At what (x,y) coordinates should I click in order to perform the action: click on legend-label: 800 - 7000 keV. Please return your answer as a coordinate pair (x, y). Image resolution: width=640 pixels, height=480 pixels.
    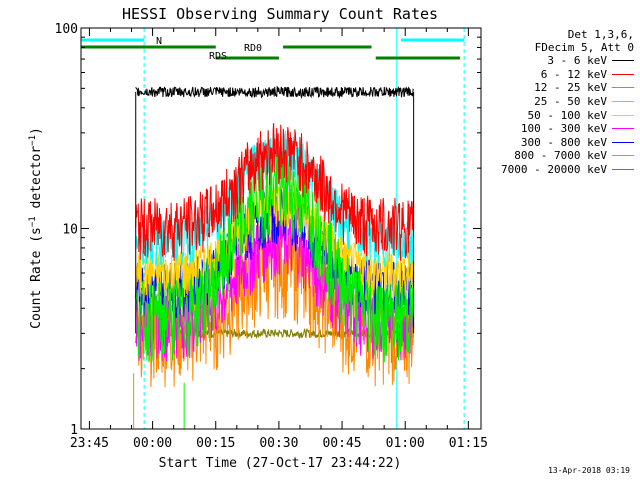
    Looking at the image, I should click on (560, 156).